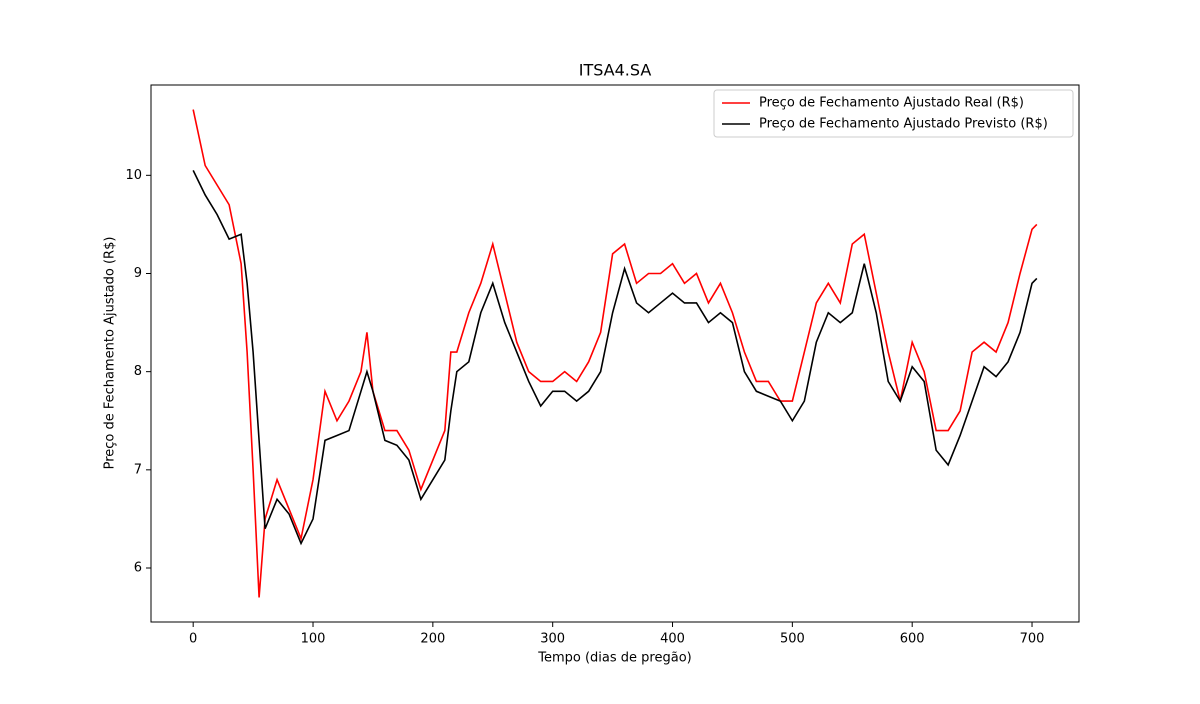 The width and height of the screenshot is (1200, 704). Describe the element at coordinates (133, 175) in the screenshot. I see `y-tick-label: 10` at that location.